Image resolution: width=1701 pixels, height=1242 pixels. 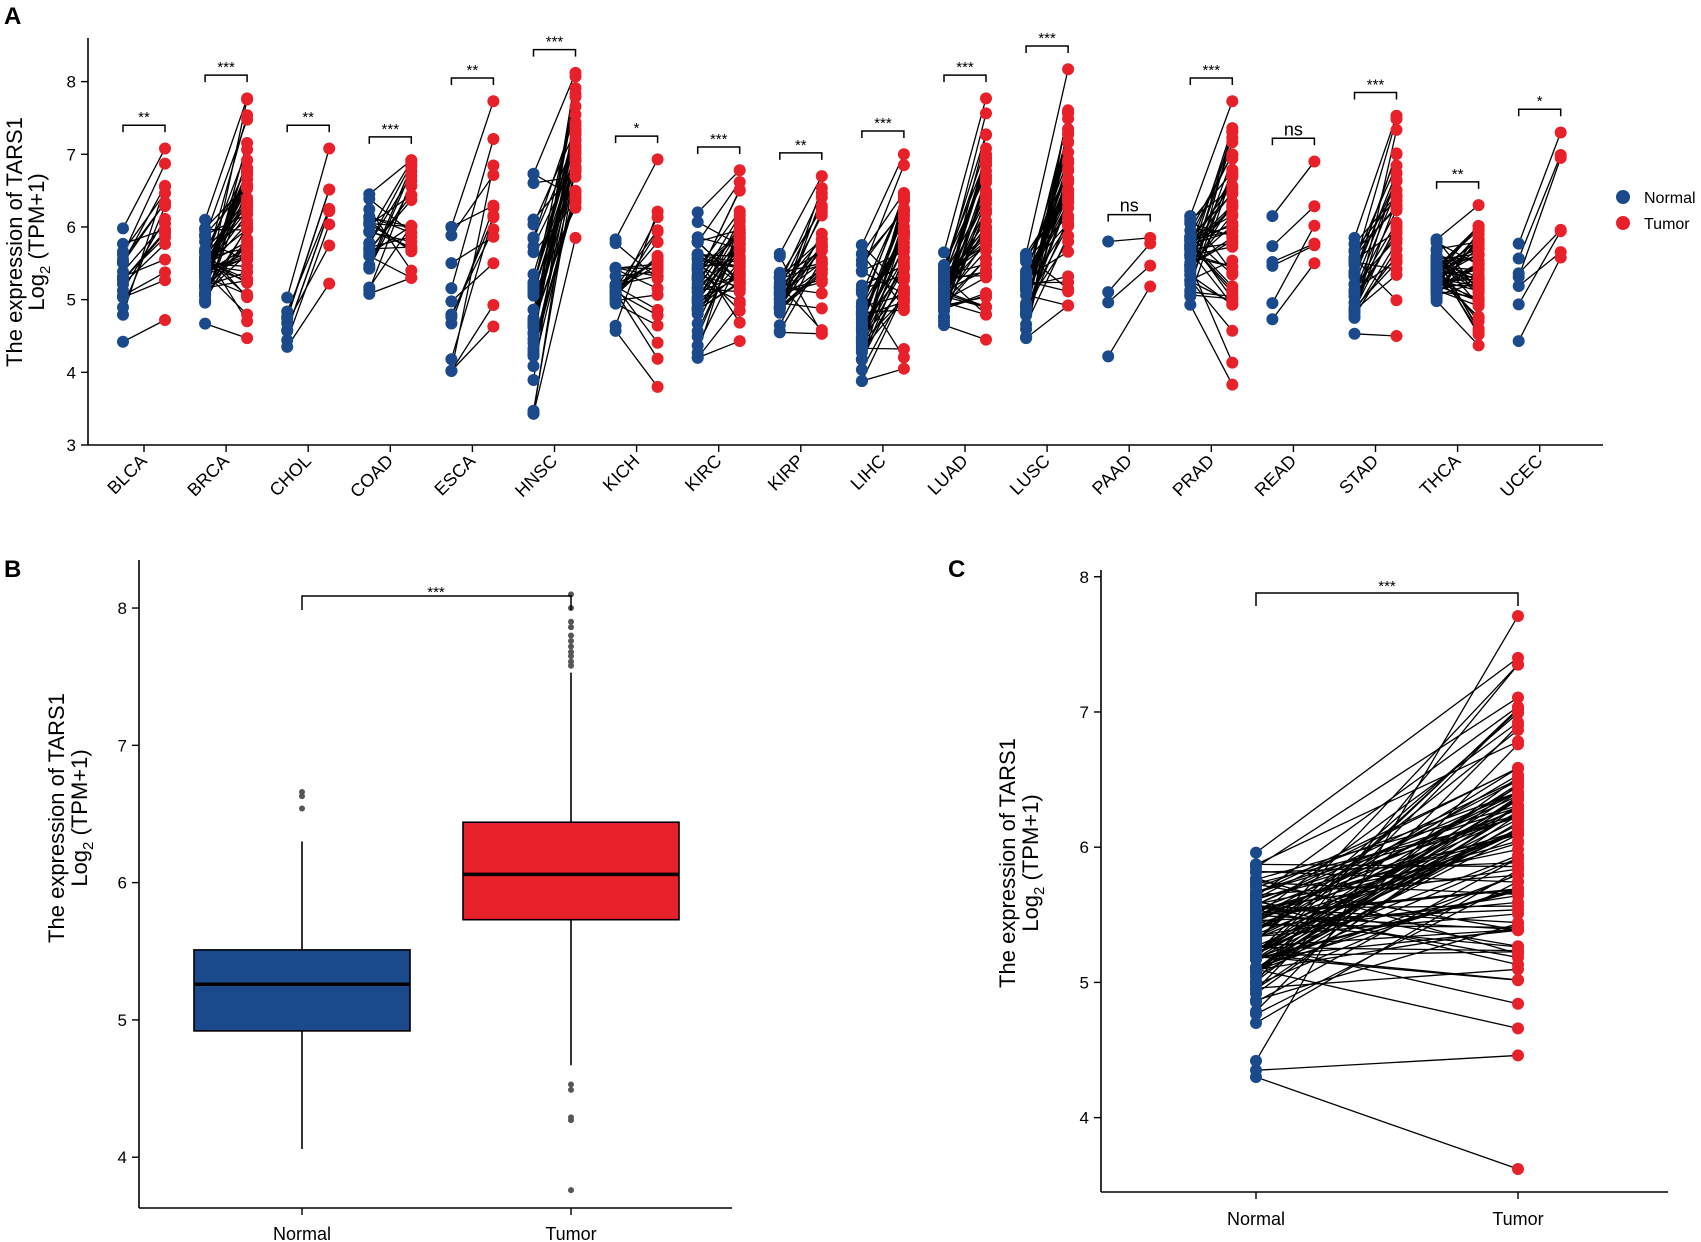 What do you see at coordinates (779, 325) in the screenshot?
I see `normal-point-kirp` at bounding box center [779, 325].